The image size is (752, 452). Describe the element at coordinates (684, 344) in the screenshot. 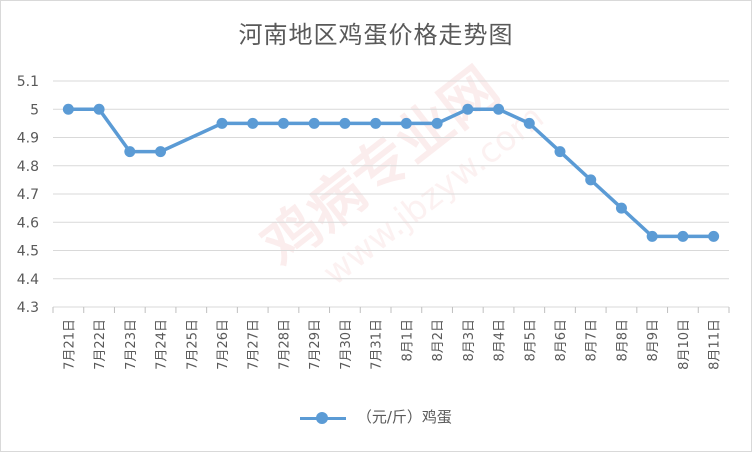

I see `x-tick-label: 8月10日` at that location.